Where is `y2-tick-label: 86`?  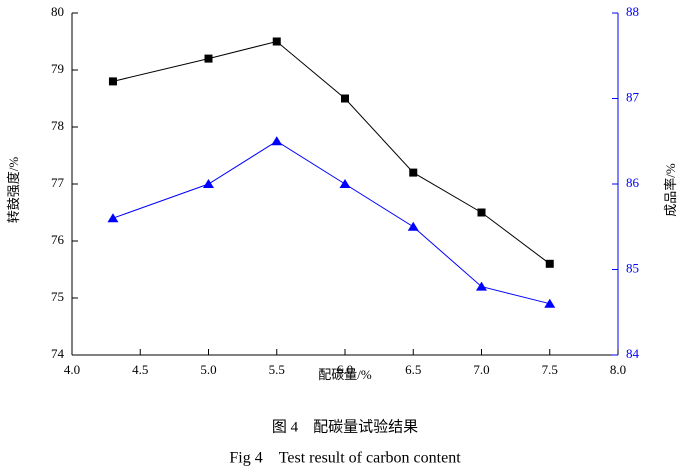 y2-tick-label: 86 is located at coordinates (633, 182).